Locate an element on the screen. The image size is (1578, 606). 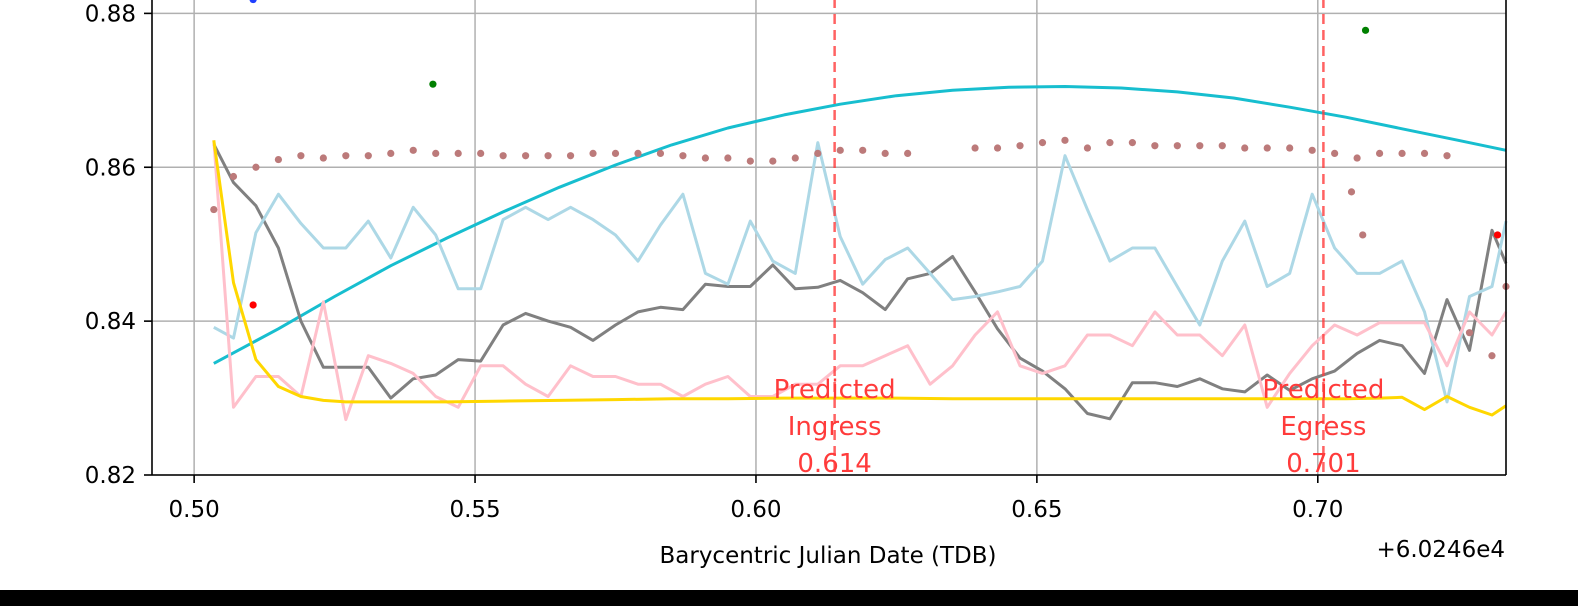
x-tick-label: 0.50 is located at coordinates (194, 510).